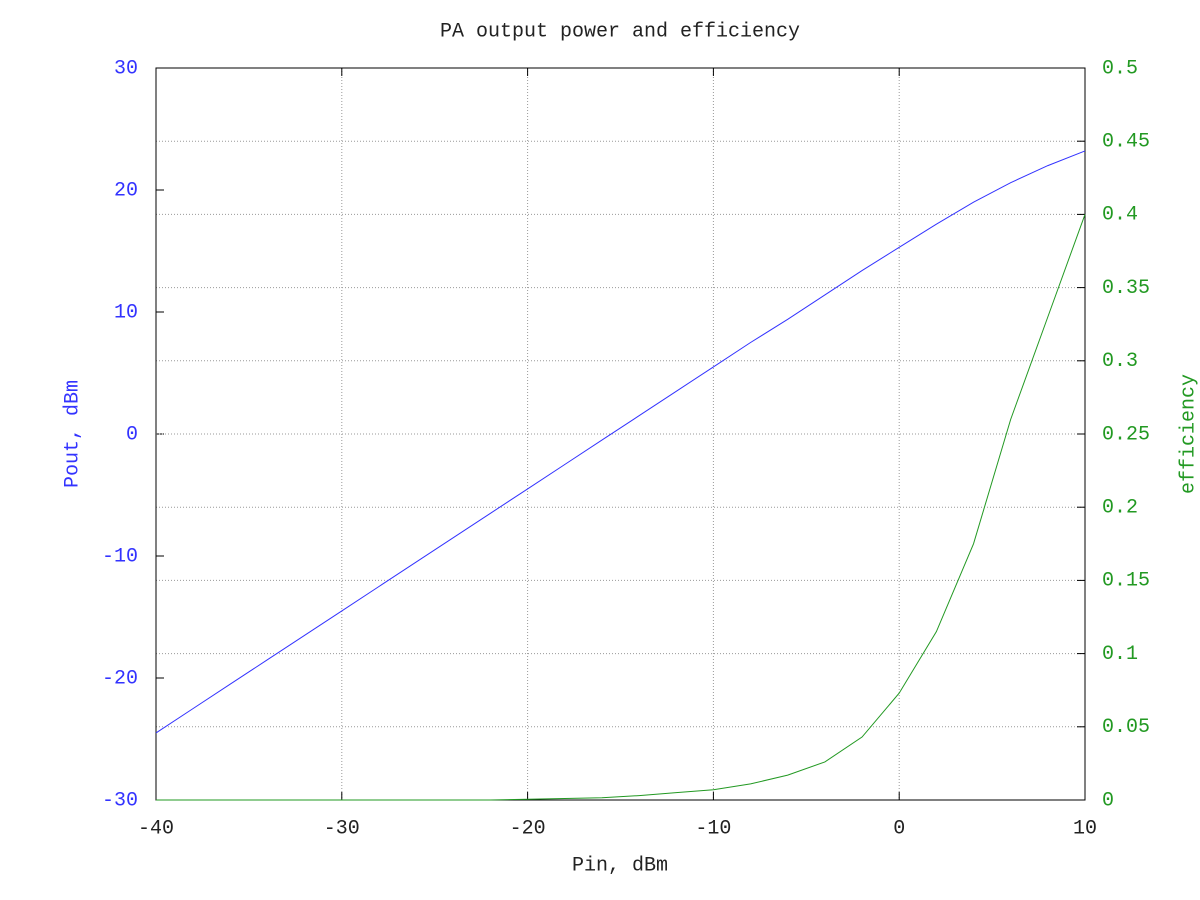 This screenshot has width=1200, height=900. I want to click on y-tick-label: 30, so click(126, 68).